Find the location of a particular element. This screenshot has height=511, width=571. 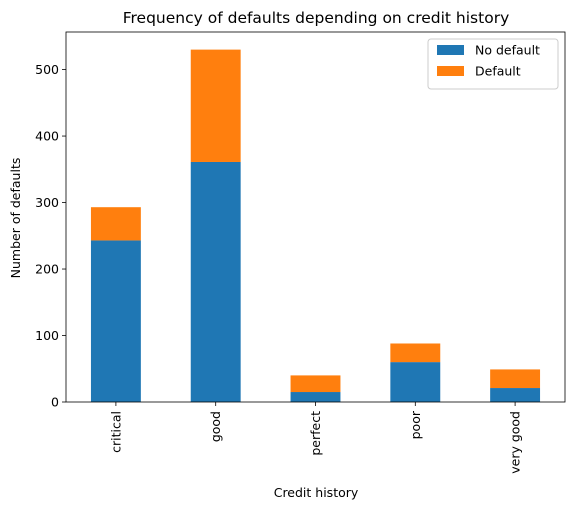

bar-no-default-perfect is located at coordinates (315, 397).